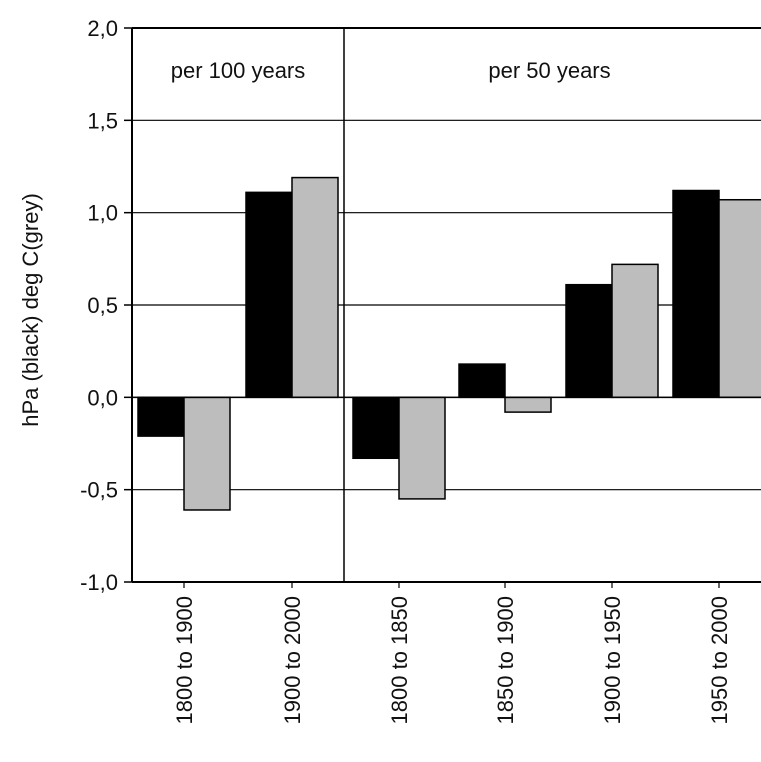 The image size is (761, 762). What do you see at coordinates (184, 660) in the screenshot?
I see `x-category-label: 1800 to 1900` at bounding box center [184, 660].